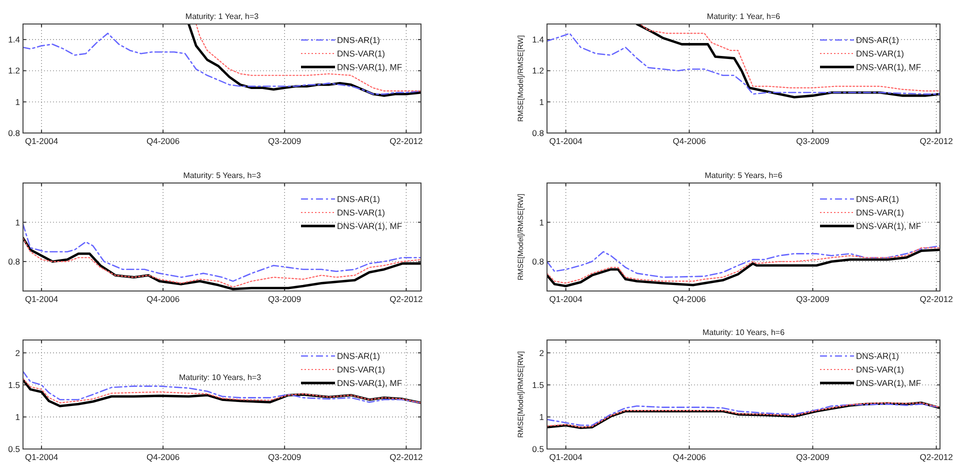  Describe the element at coordinates (743, 16) in the screenshot. I see `chart-title: Maturity: 1 Year, h=6` at that location.